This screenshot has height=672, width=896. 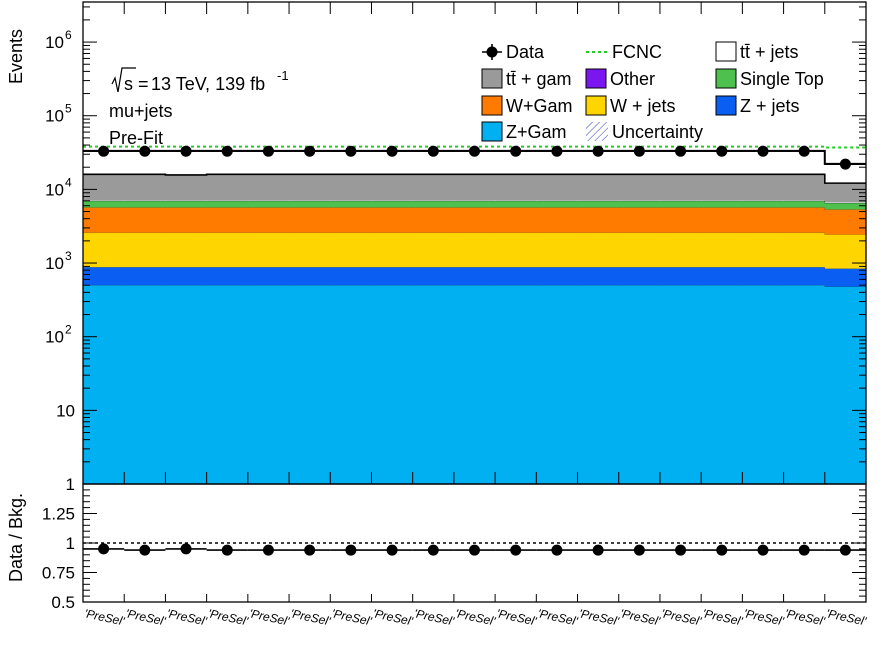 What do you see at coordinates (657, 132) in the screenshot?
I see `legend-label-uncertainty: Uncertainty` at bounding box center [657, 132].